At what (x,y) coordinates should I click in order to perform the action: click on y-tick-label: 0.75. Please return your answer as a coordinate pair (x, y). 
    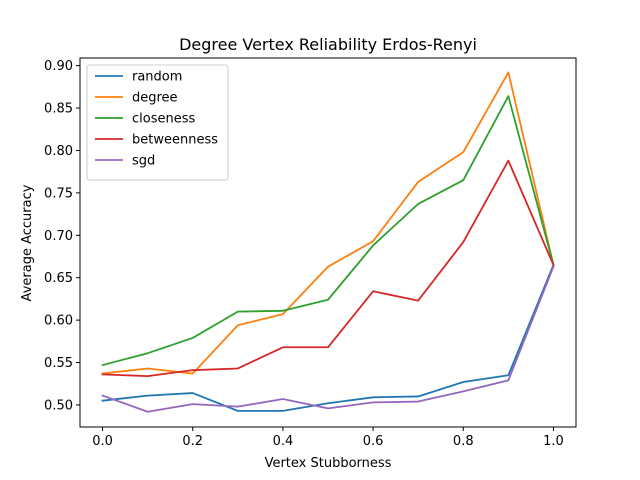
    Looking at the image, I should click on (58, 193).